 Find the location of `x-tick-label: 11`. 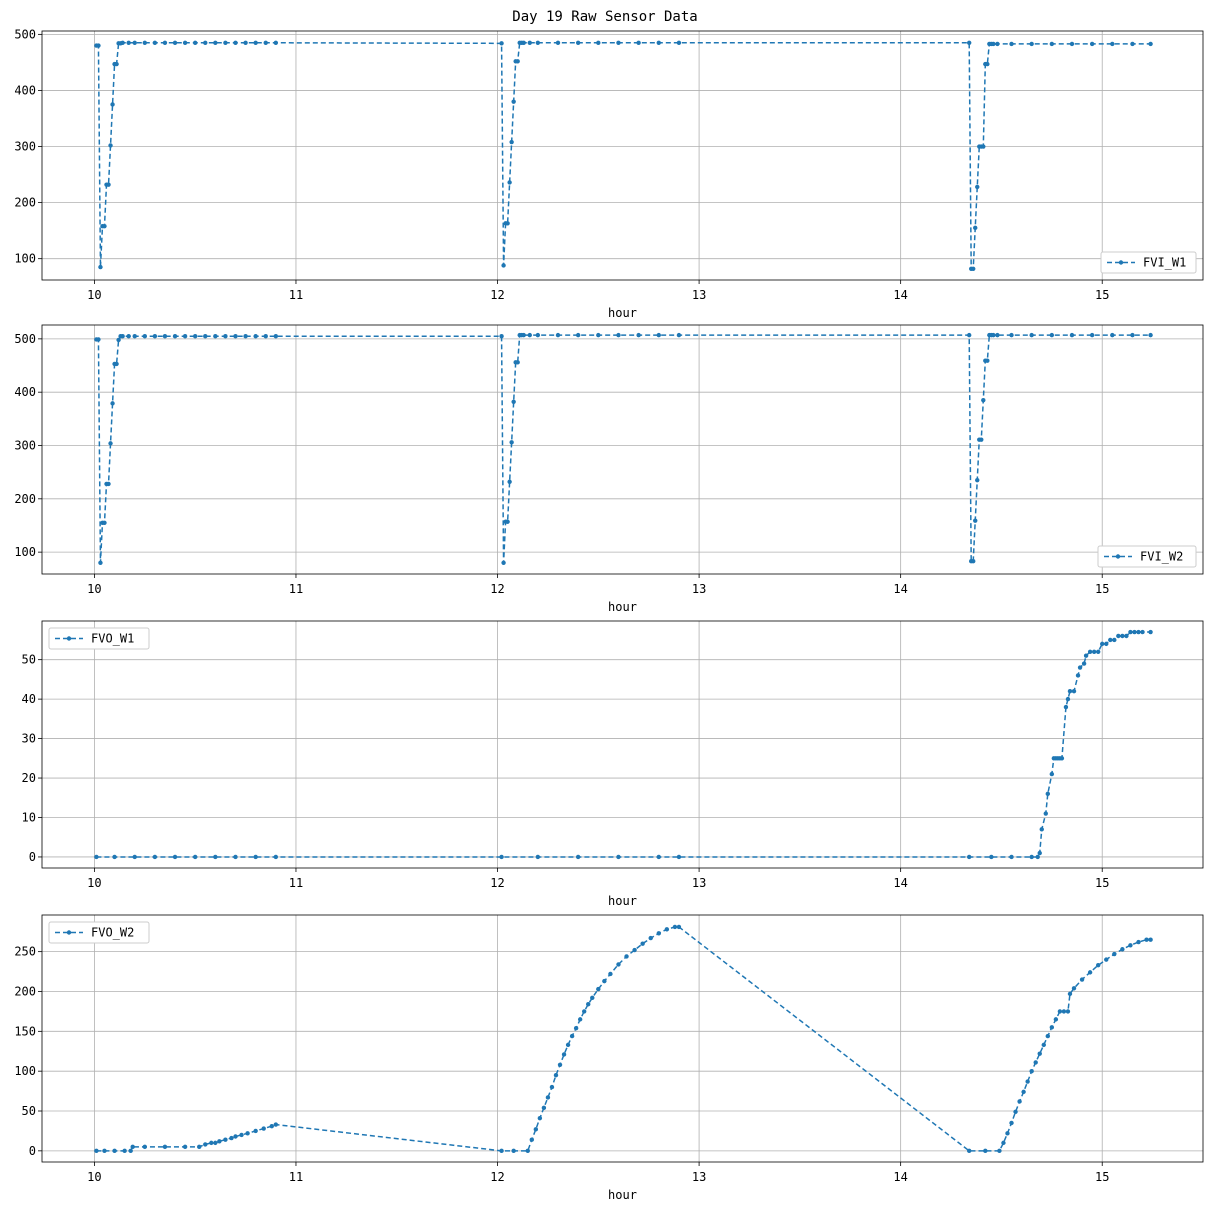

x-tick-label: 11 is located at coordinates (296, 883).